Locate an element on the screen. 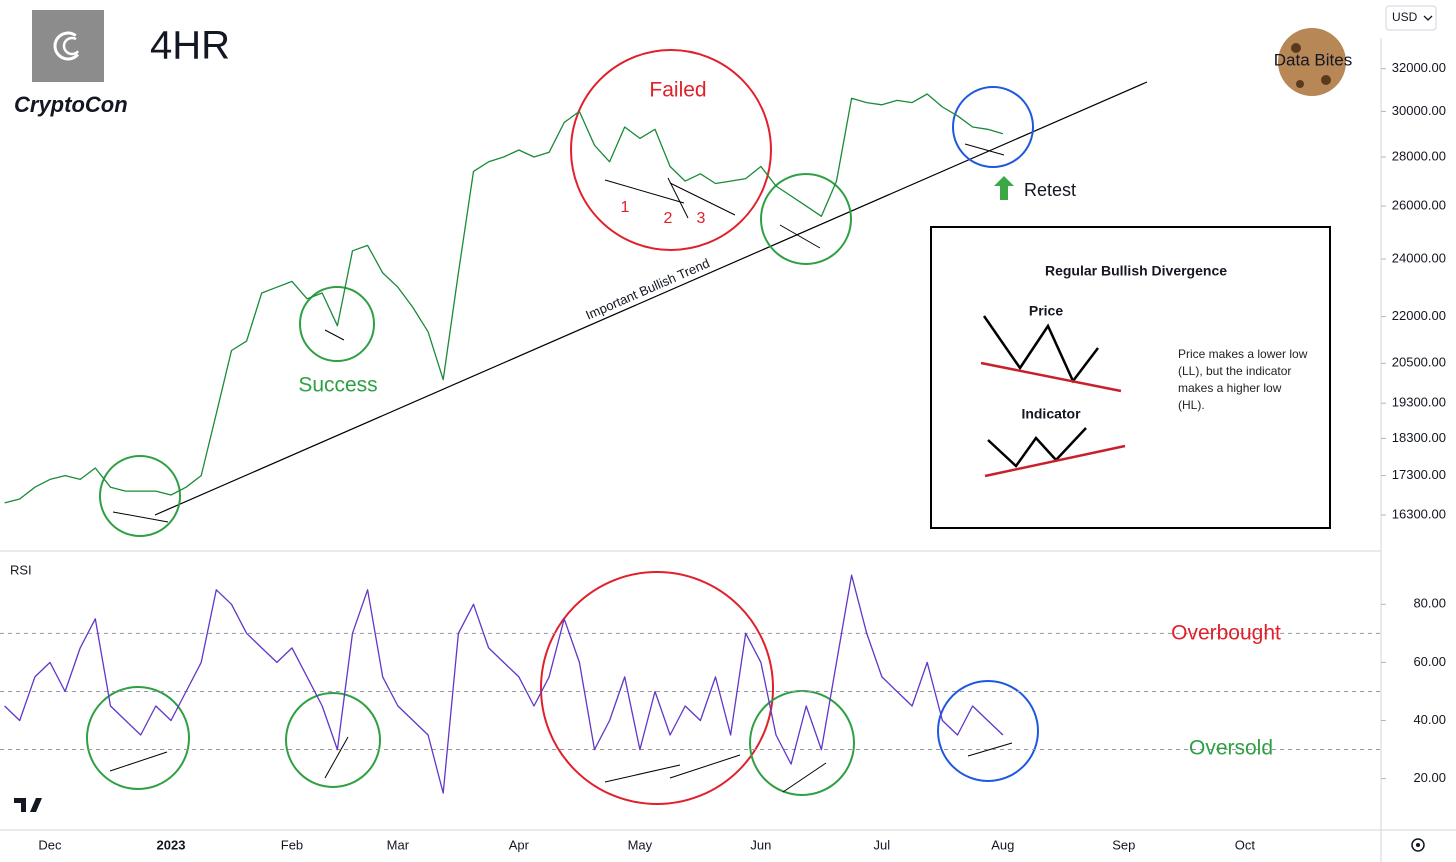 This screenshot has height=862, width=1456. y-tick-label: 28000.00 is located at coordinates (1419, 155).